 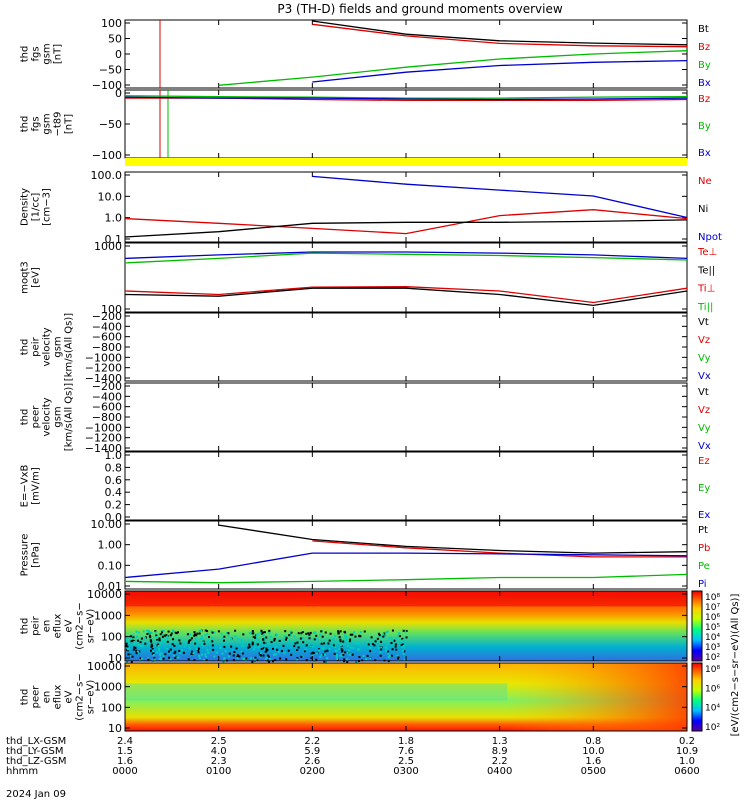 What do you see at coordinates (406, 741) in the screenshot?
I see `x-row-value: 1.8` at bounding box center [406, 741].